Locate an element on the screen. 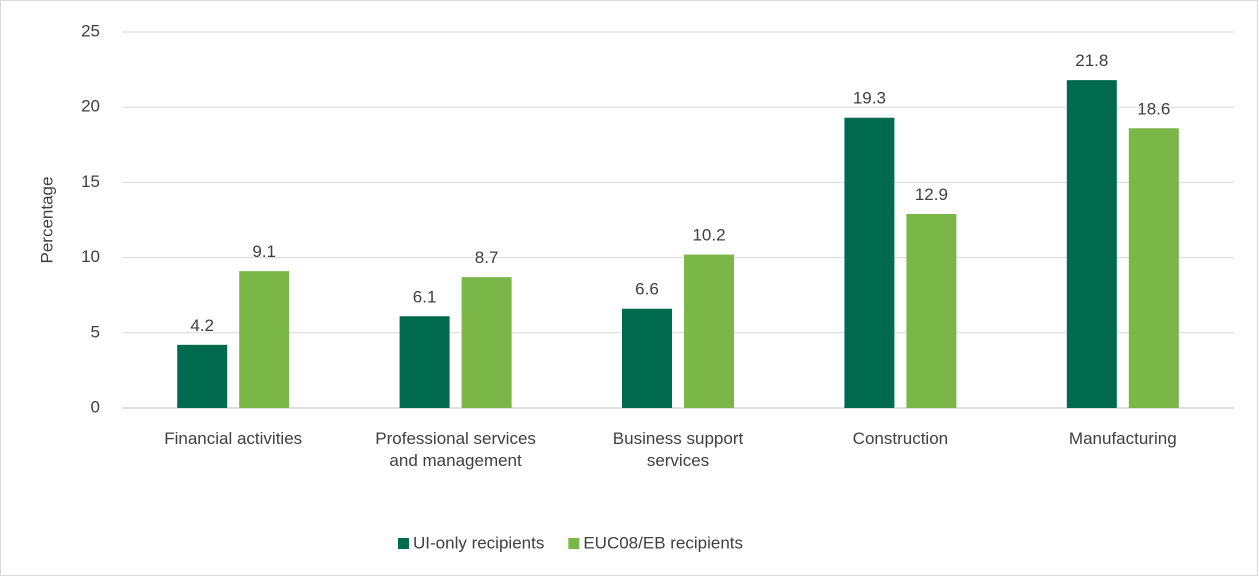  y-tick-label: 25 is located at coordinates (90, 30).